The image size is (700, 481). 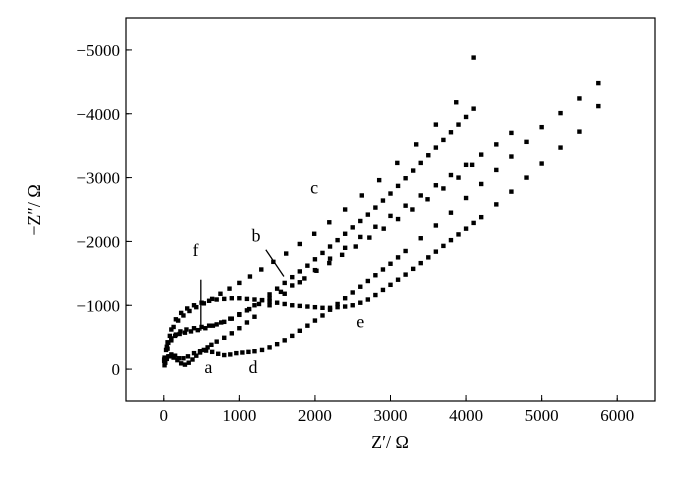 What do you see at coordinates (390, 442) in the screenshot?
I see `x-axis-title: Z′/ Ω` at bounding box center [390, 442].